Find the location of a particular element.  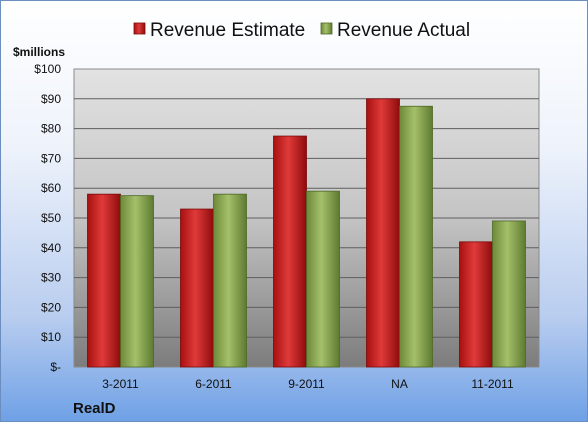

y-axis-ticks: $- $10 $20 $30 $40 $50 $60 $70 $80 $90 $100 is located at coordinates (47, 218).